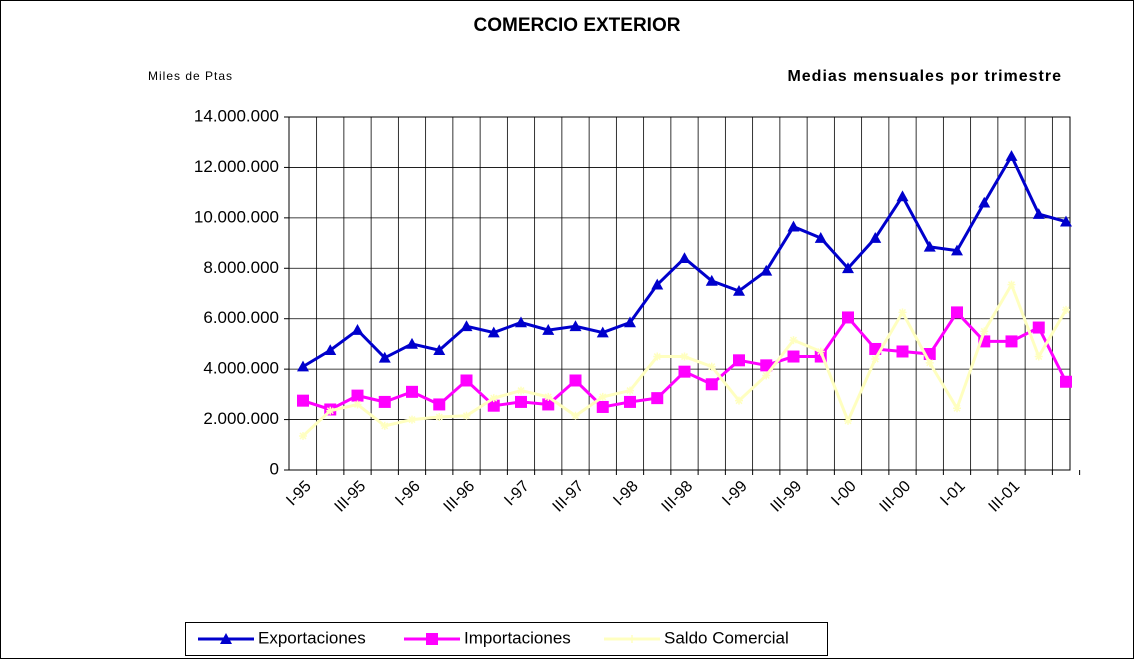  I want to click on y-tick-label: 4.000.000, so click(241, 368).